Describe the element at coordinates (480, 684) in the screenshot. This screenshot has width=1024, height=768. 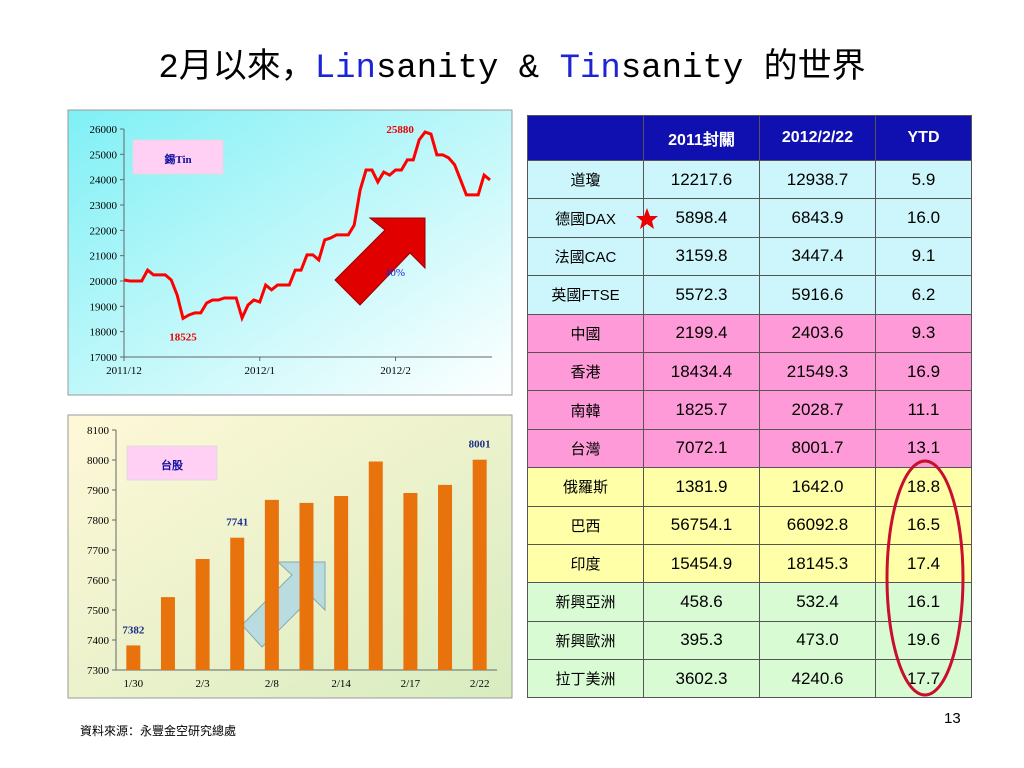
I see `x-tick-label: 2/22` at that location.